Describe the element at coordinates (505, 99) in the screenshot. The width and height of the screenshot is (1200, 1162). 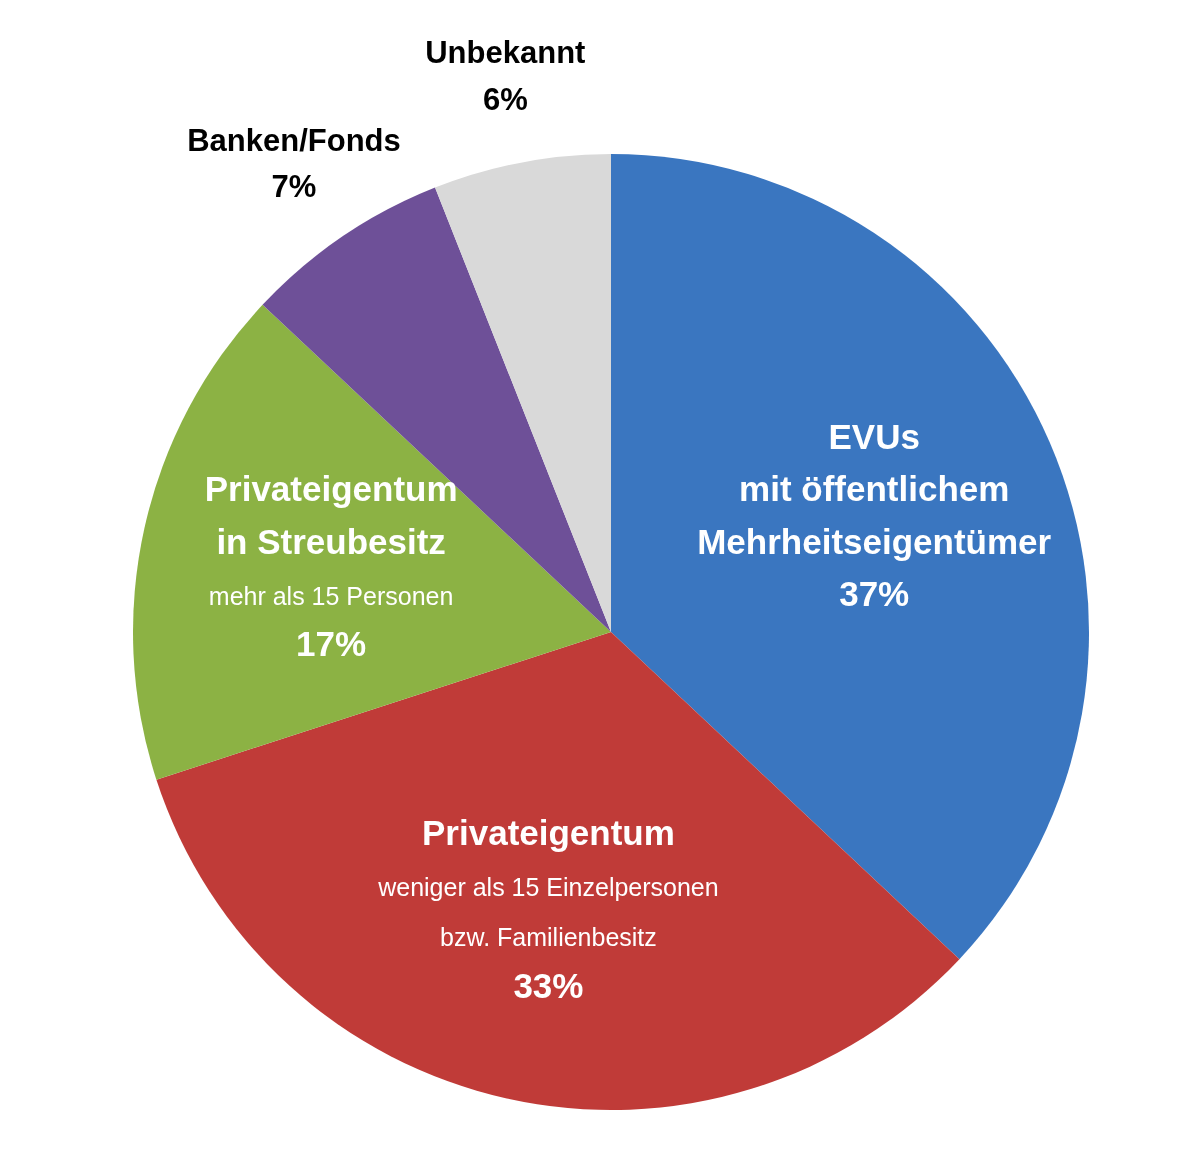
I see `data-label: 6%` at that location.